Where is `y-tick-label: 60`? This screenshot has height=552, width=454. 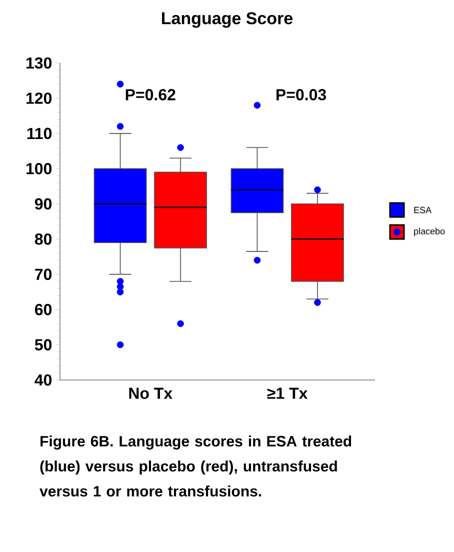 y-tick-label: 60 is located at coordinates (43, 310).